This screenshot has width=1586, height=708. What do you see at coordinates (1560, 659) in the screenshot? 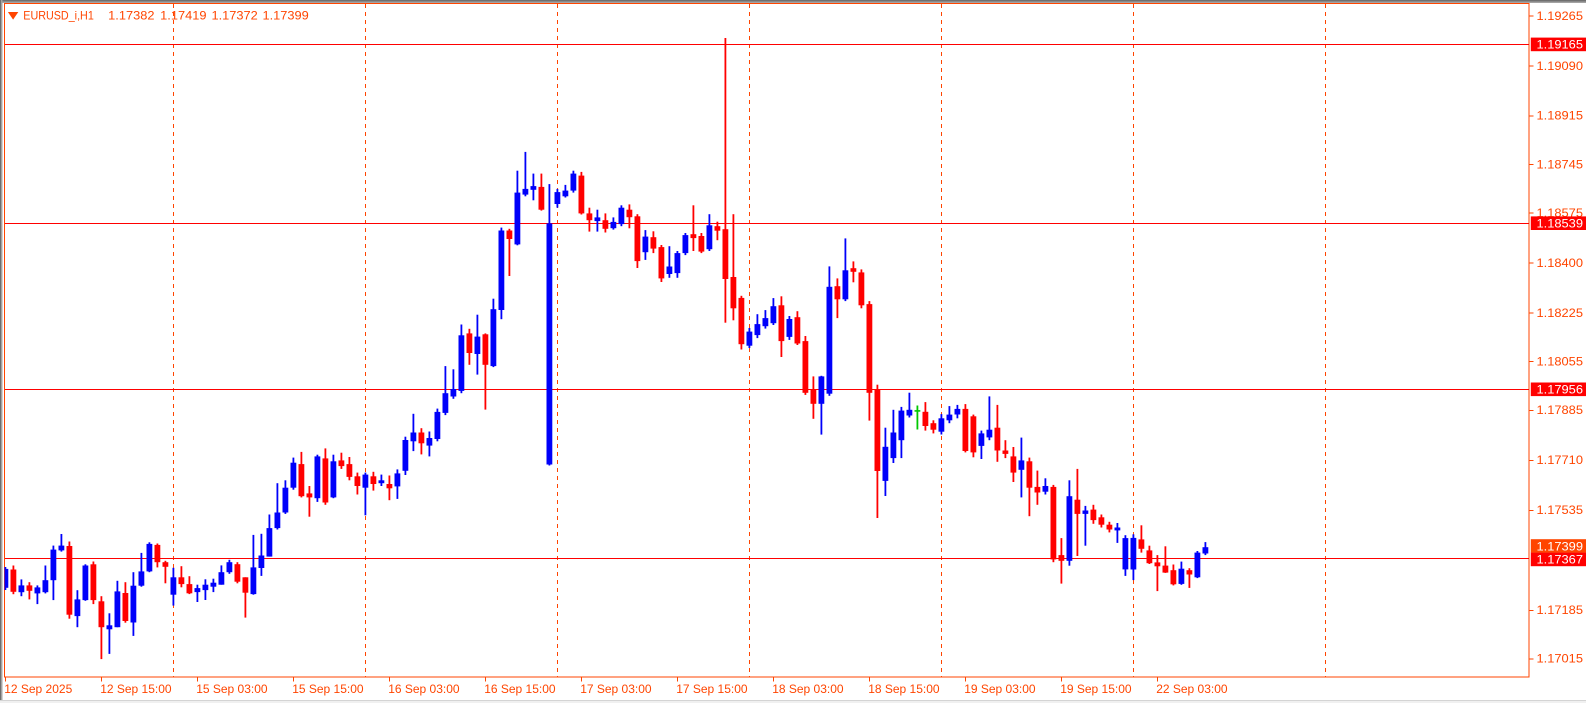
I see `svg-text: 1.17015` at bounding box center [1560, 659].